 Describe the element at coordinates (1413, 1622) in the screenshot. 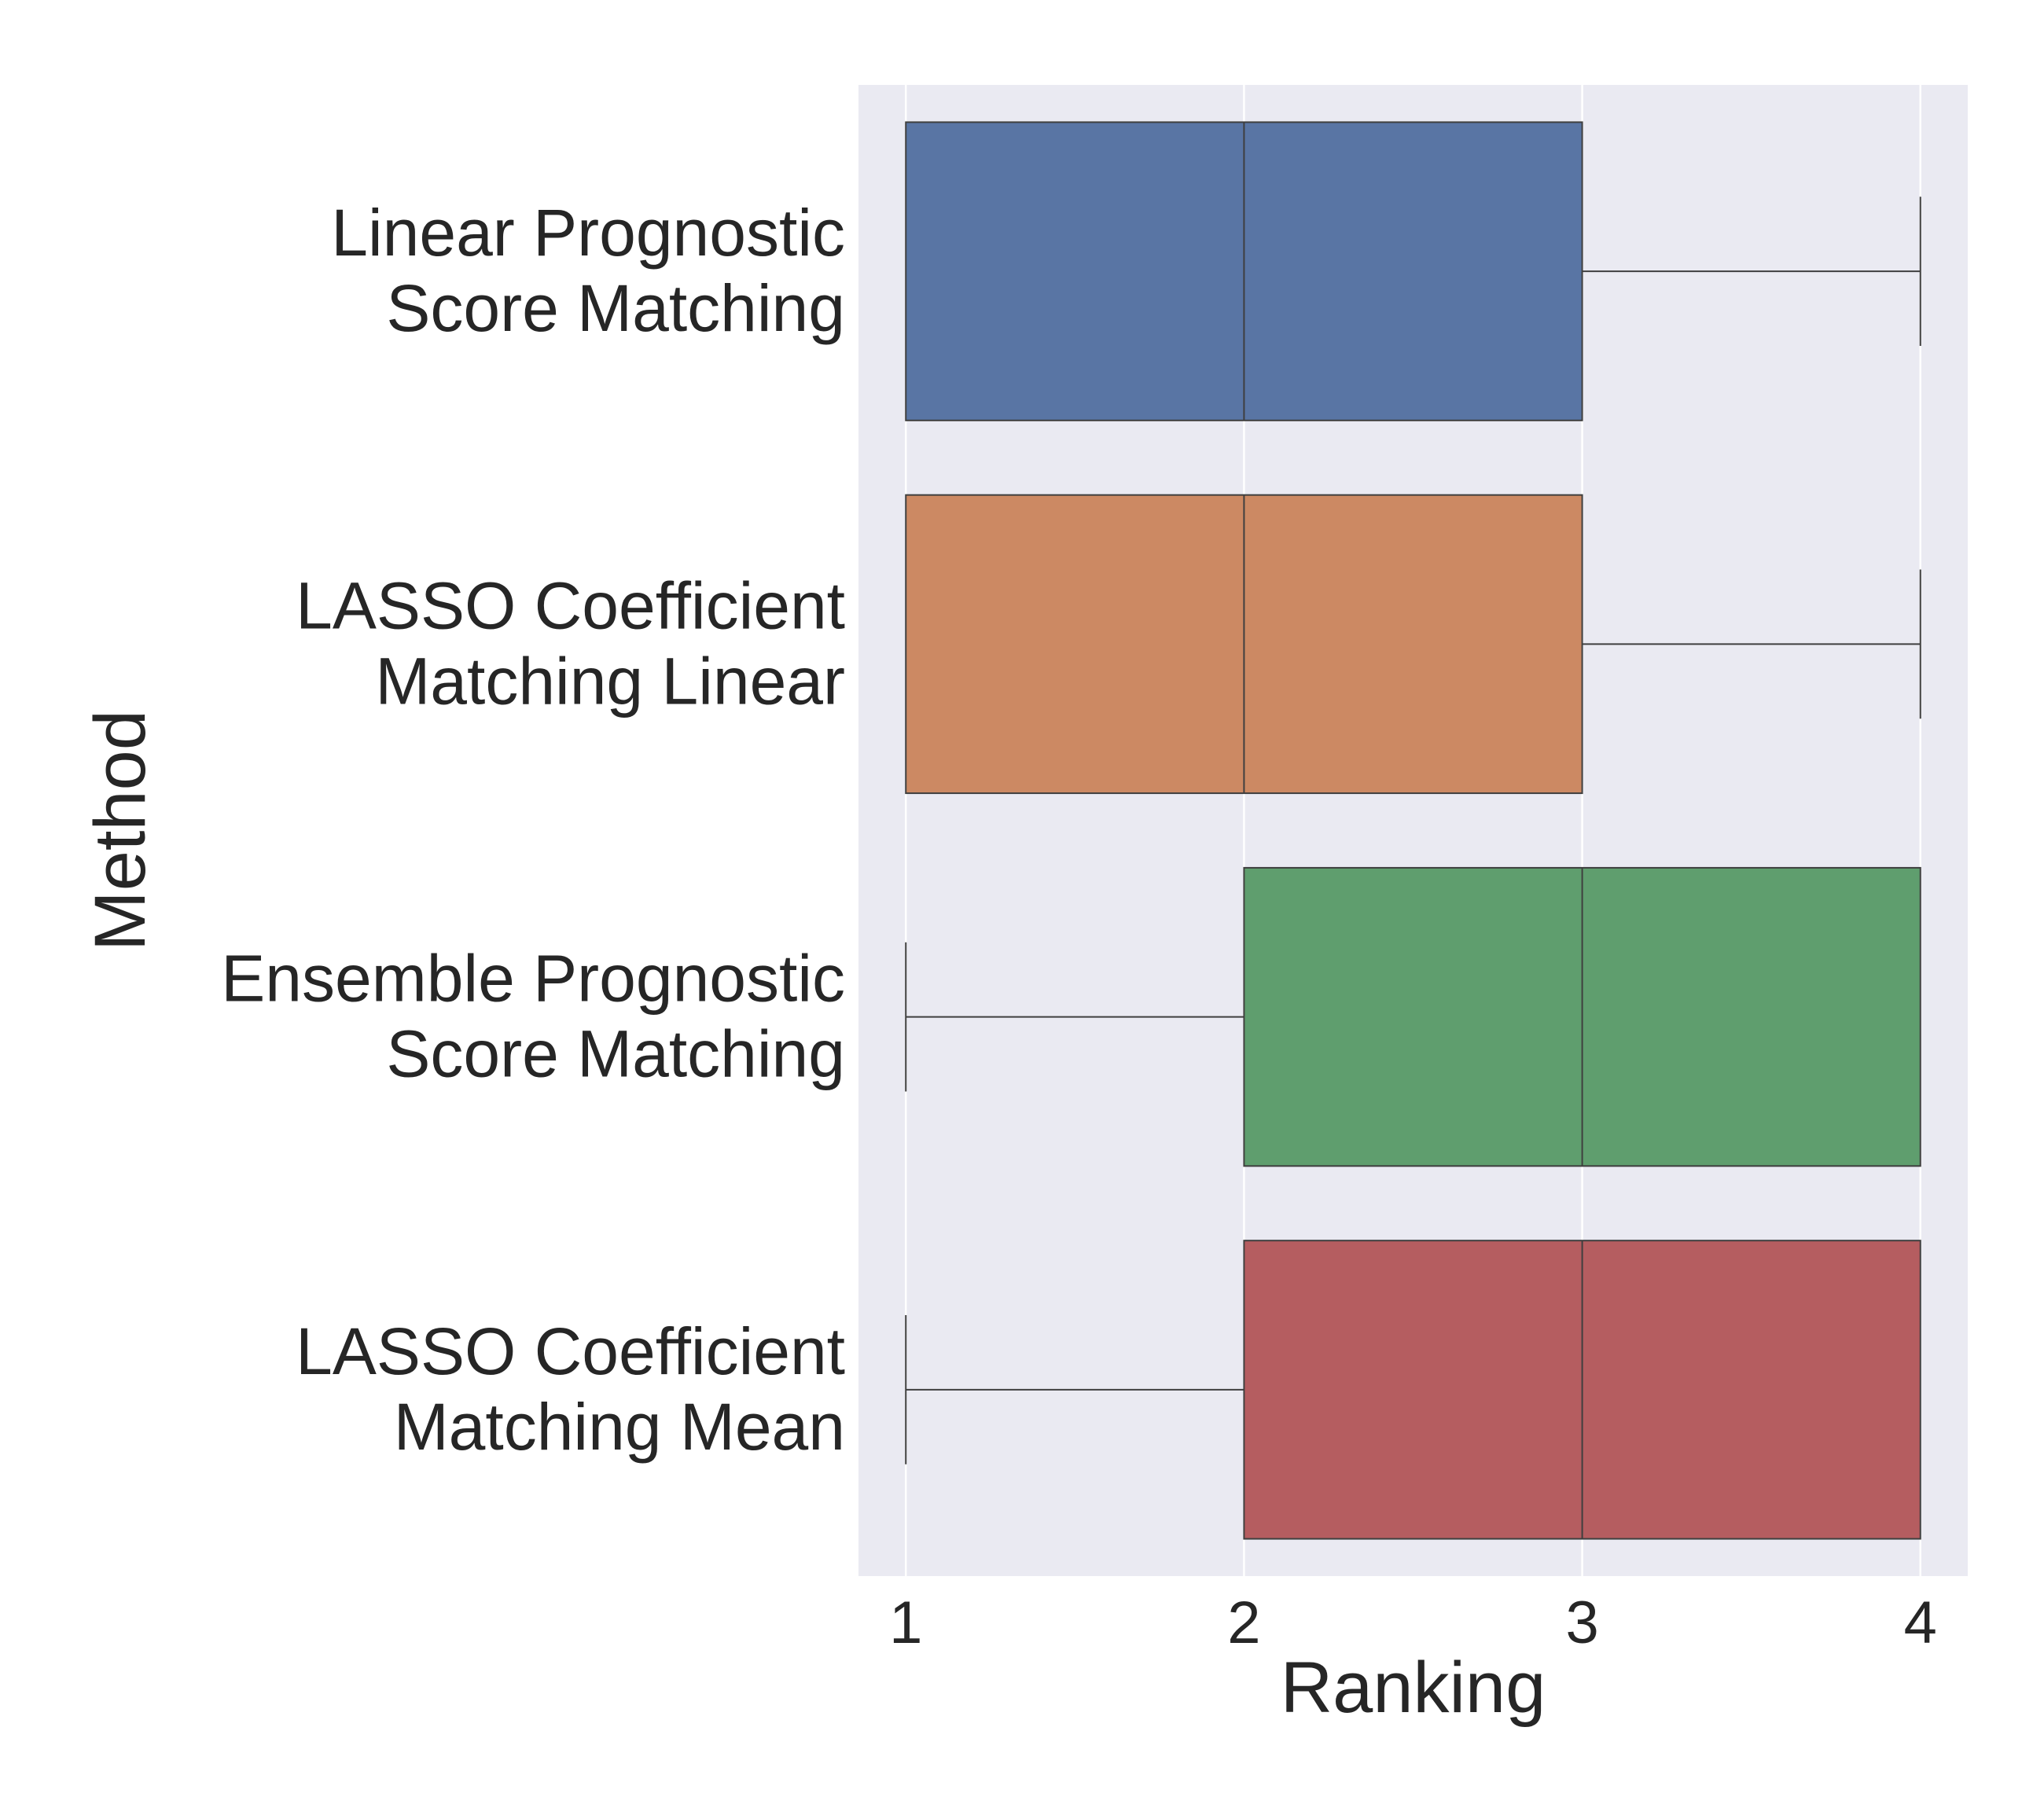

I see `x-tick-labels: 1 2 3 4` at that location.